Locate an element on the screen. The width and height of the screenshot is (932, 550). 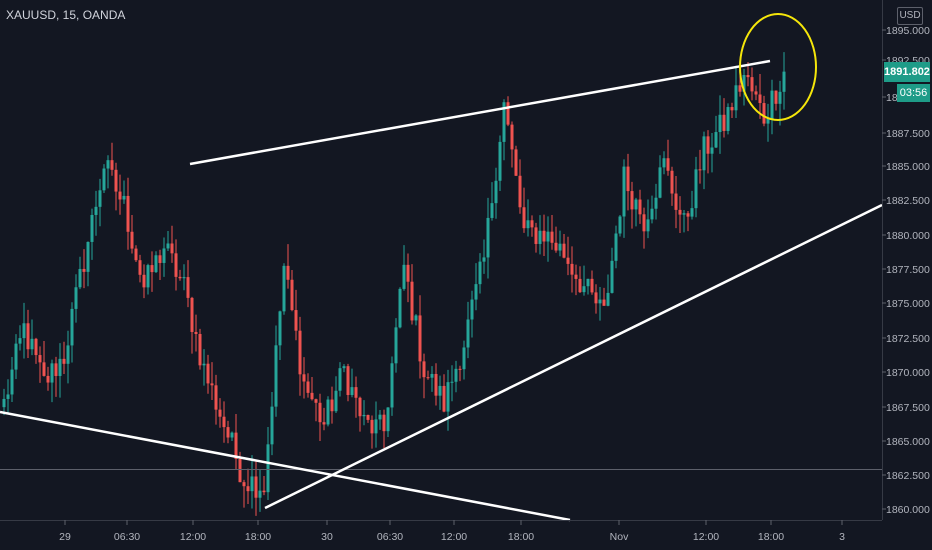
price-axis-label: 1880.000 is located at coordinates (908, 236).